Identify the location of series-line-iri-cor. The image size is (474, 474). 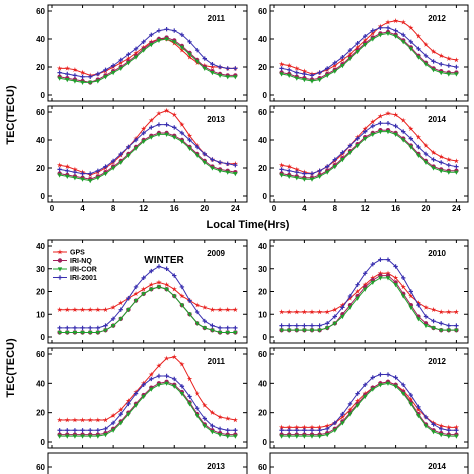
(369, 155).